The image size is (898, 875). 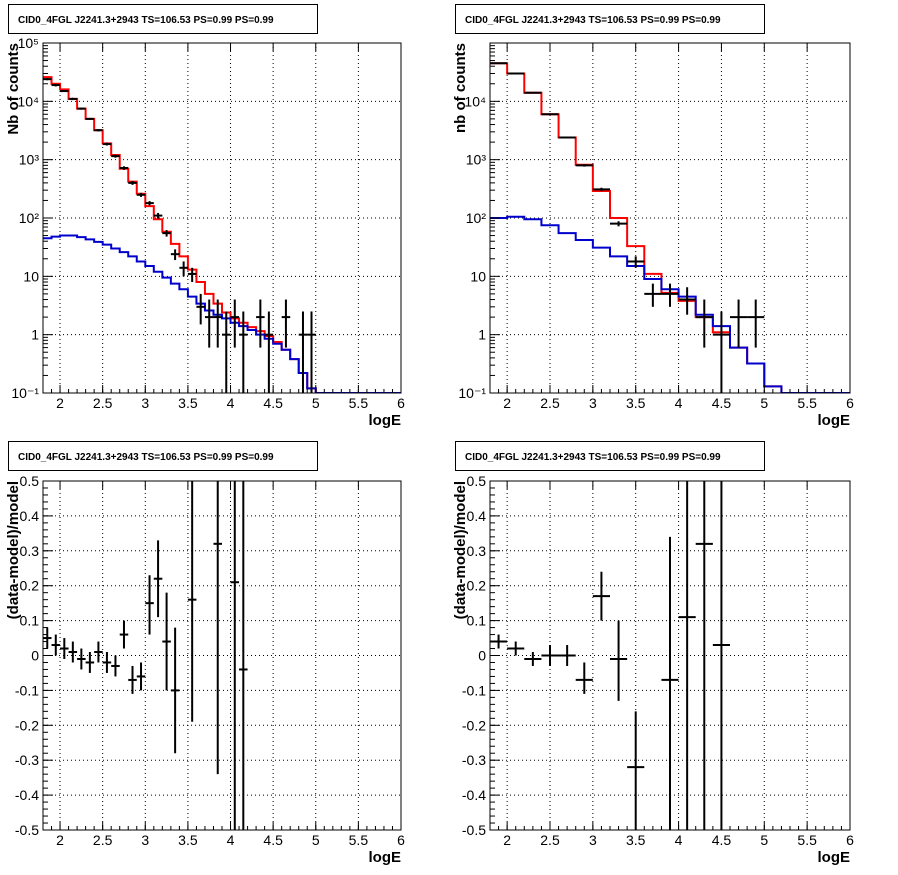 What do you see at coordinates (29, 160) in the screenshot?
I see `y-tick-label: 10³` at bounding box center [29, 160].